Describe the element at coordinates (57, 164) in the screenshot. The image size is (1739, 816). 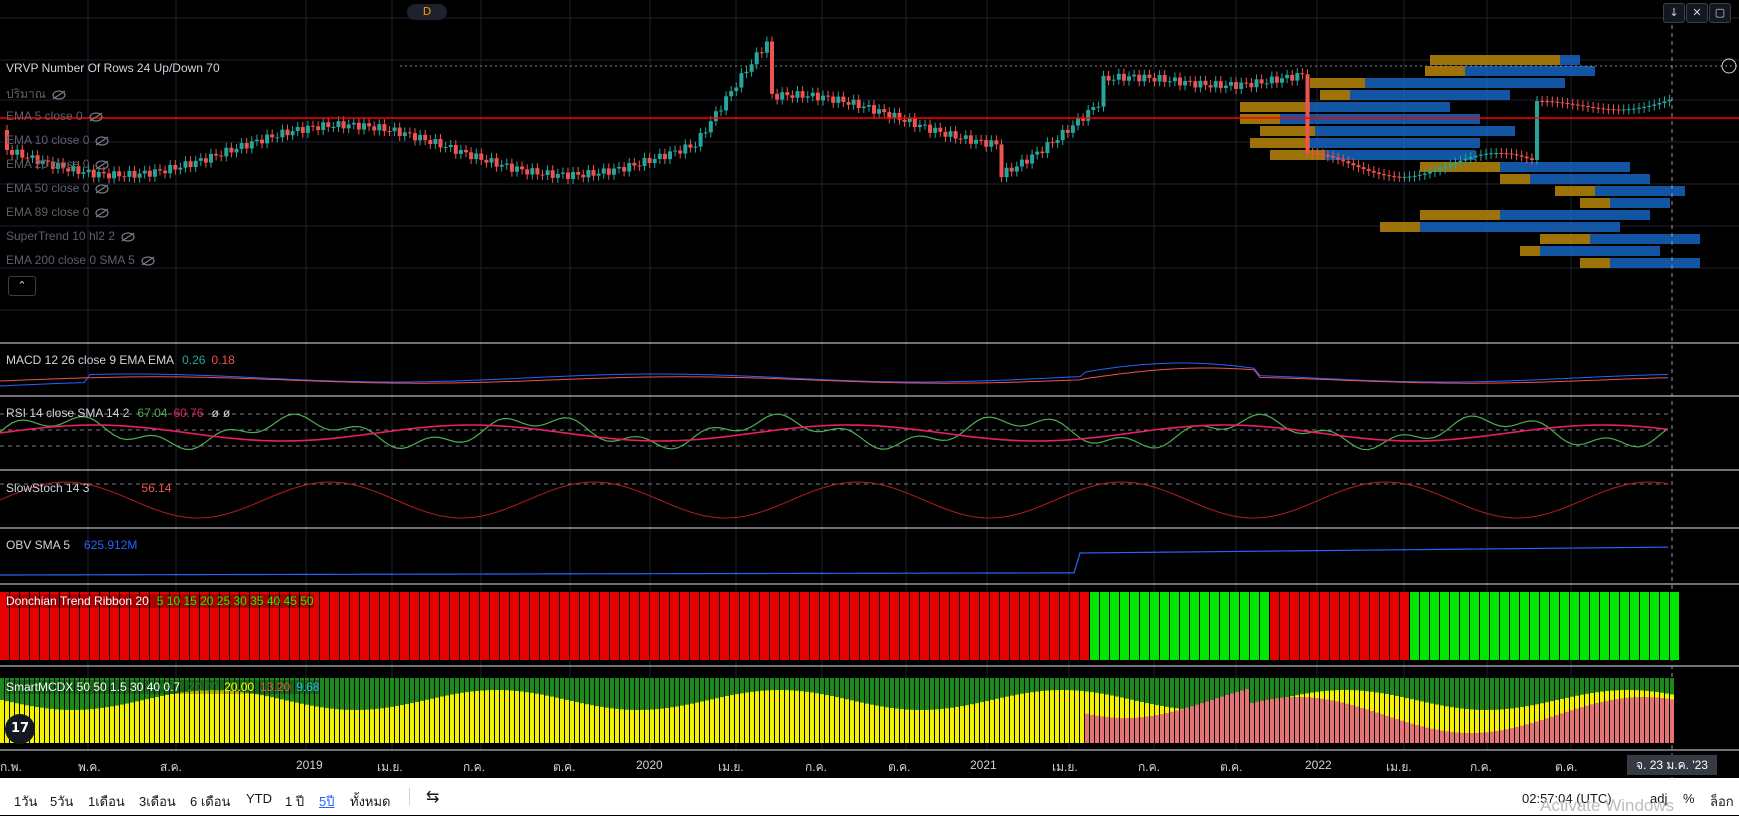
I see `ema20-legend: EMA 20 close 0` at that location.